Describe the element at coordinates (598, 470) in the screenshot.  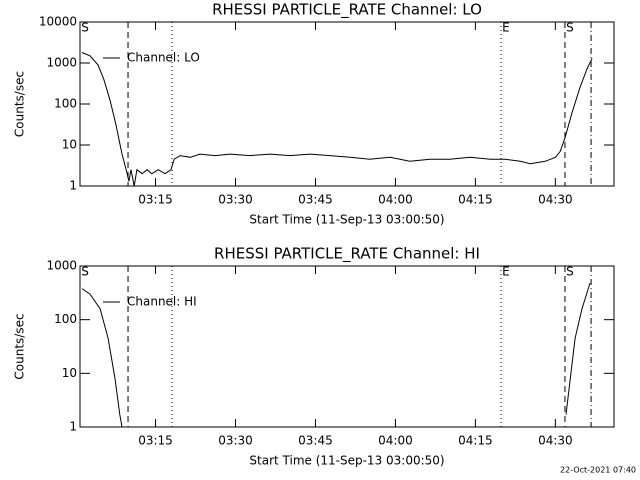
I see `footer: 22-Oct-2021 07:40` at that location.